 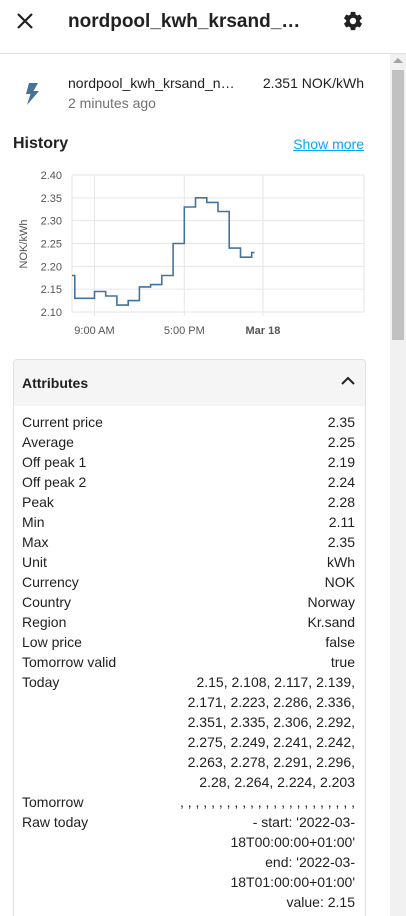 What do you see at coordinates (38, 502) in the screenshot?
I see `attribute-key: Peak` at bounding box center [38, 502].